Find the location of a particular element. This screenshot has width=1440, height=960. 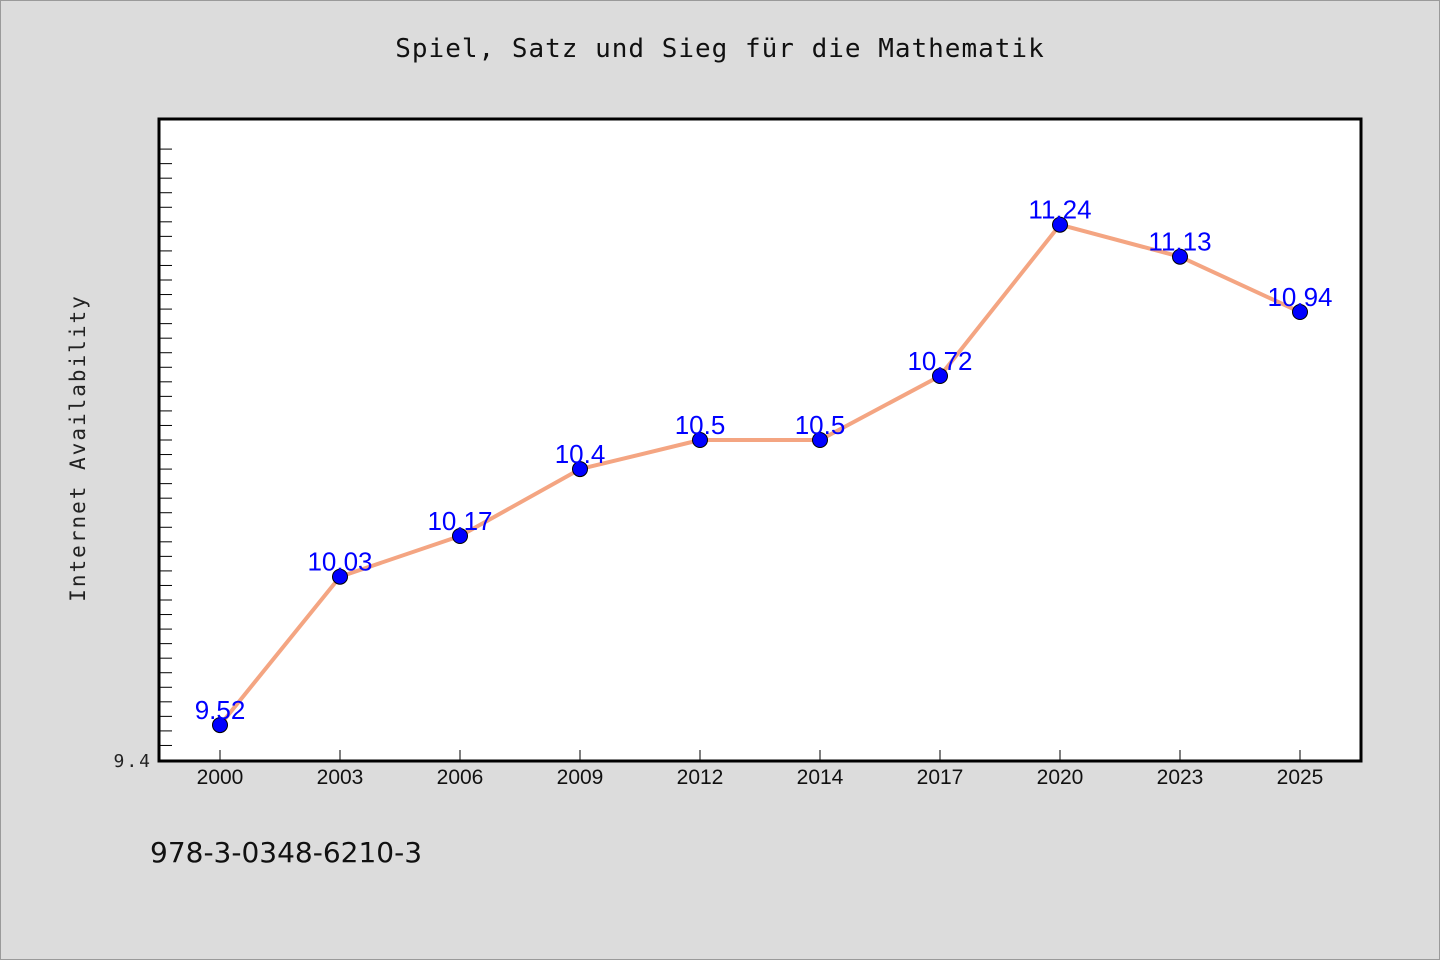

x-tick-label: 2020 is located at coordinates (1060, 777).